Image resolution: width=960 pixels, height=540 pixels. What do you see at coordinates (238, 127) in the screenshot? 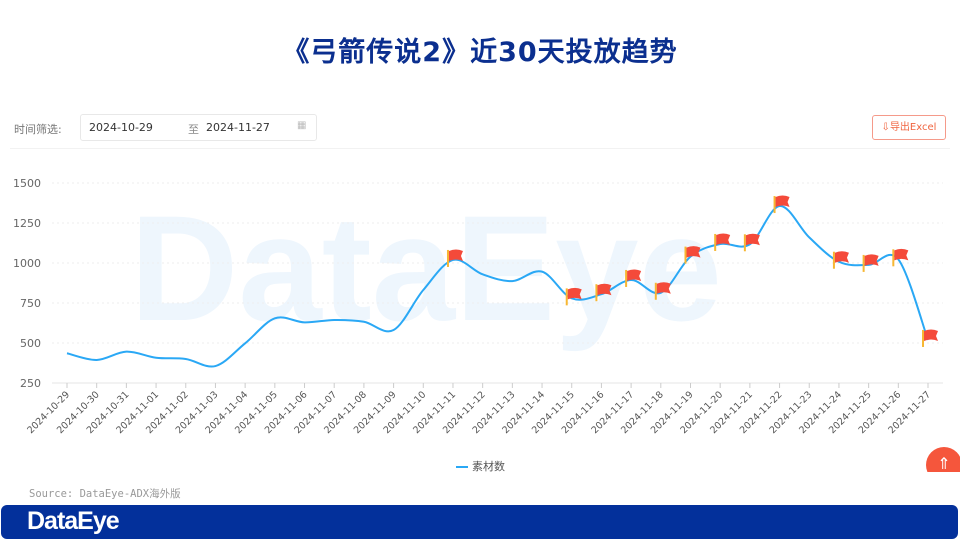
I see `end-date: 2024-11-27` at bounding box center [238, 127].